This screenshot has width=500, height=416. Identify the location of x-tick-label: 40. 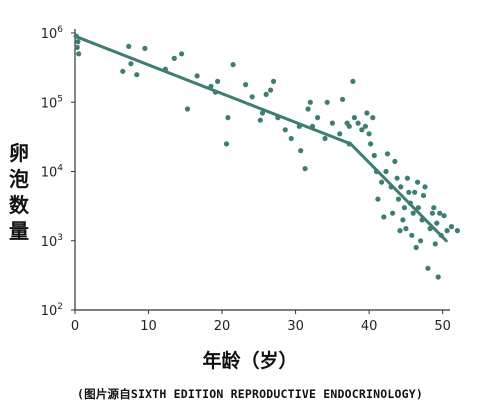
(369, 326).